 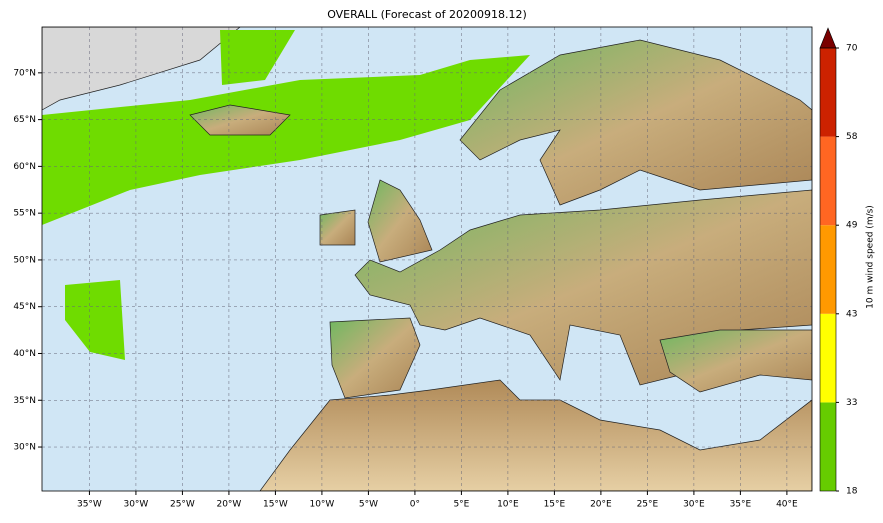 What do you see at coordinates (535, 435) in the screenshot?
I see `africa` at bounding box center [535, 435].